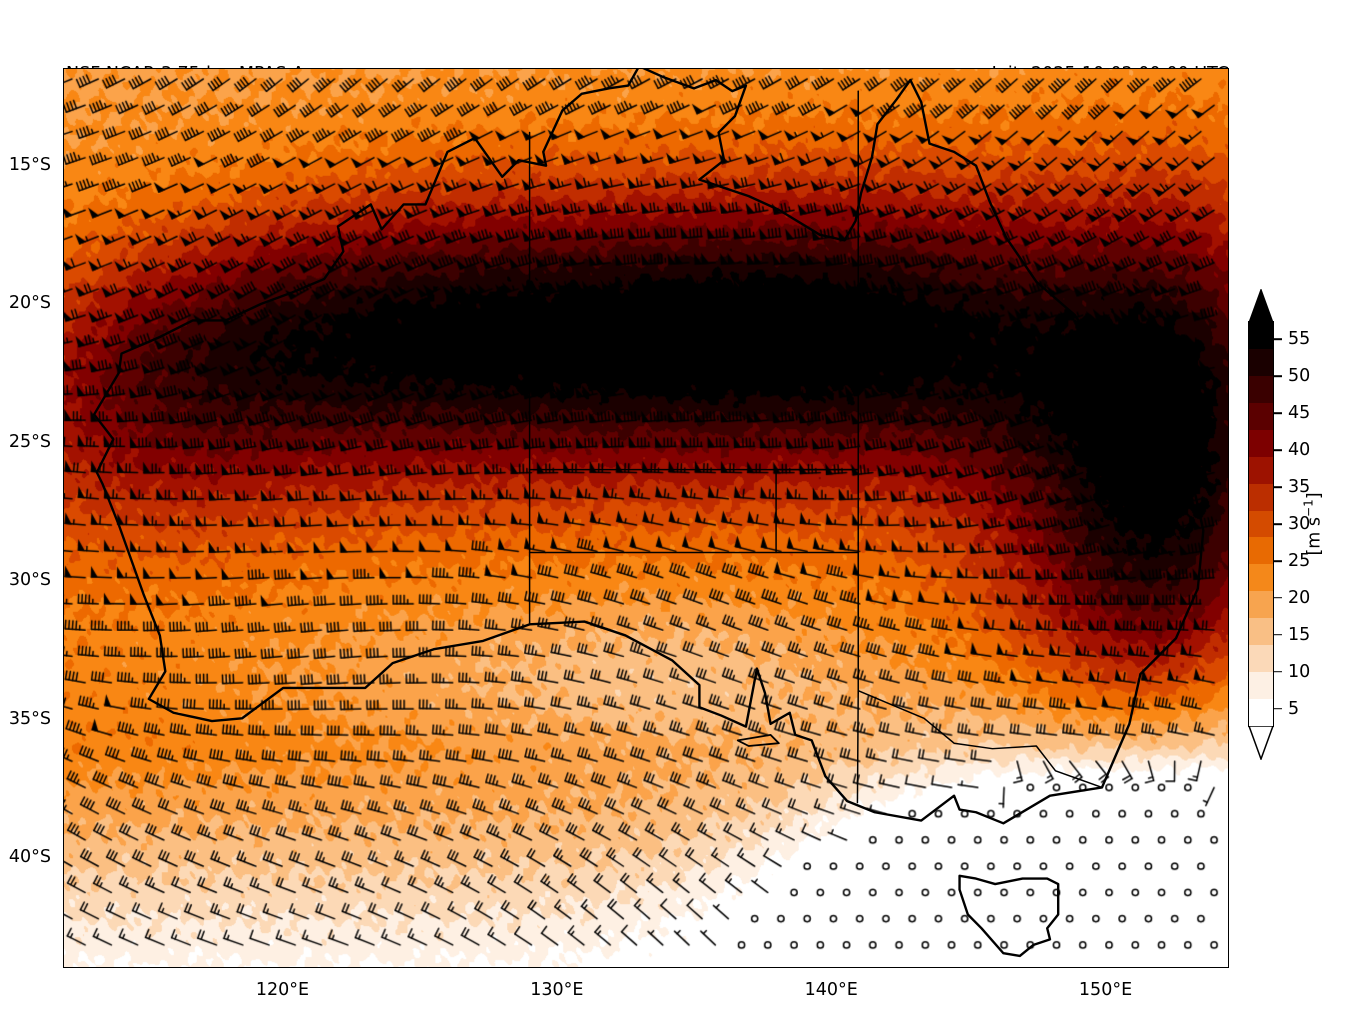 The image size is (1351, 1014). Describe the element at coordinates (29, 580) in the screenshot. I see `lat-tick-label: 30°S` at that location.